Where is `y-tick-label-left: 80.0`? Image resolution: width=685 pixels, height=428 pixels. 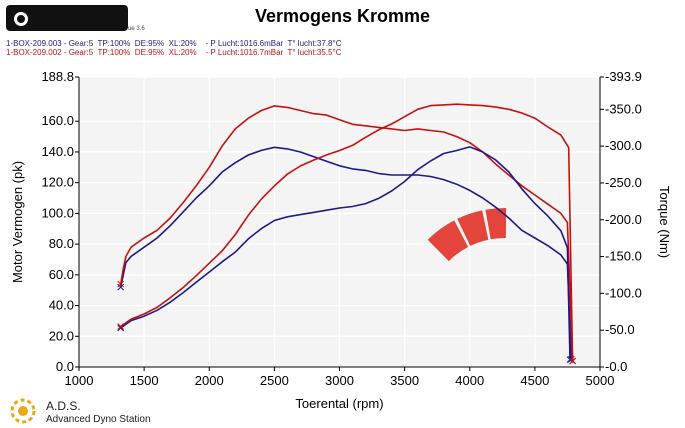
y-tick-label-left: 80.0 is located at coordinates (61, 243).